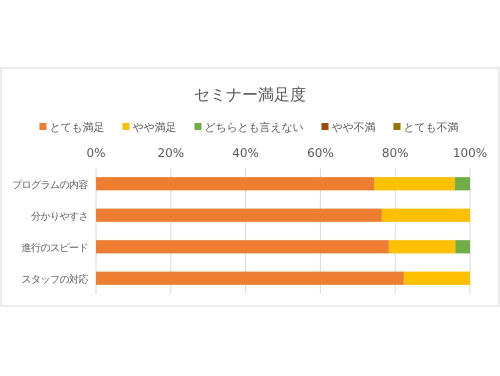 The height and width of the screenshot is (376, 500). Describe the element at coordinates (77, 127) in the screenshot. I see `legend-label: とても満足` at that location.